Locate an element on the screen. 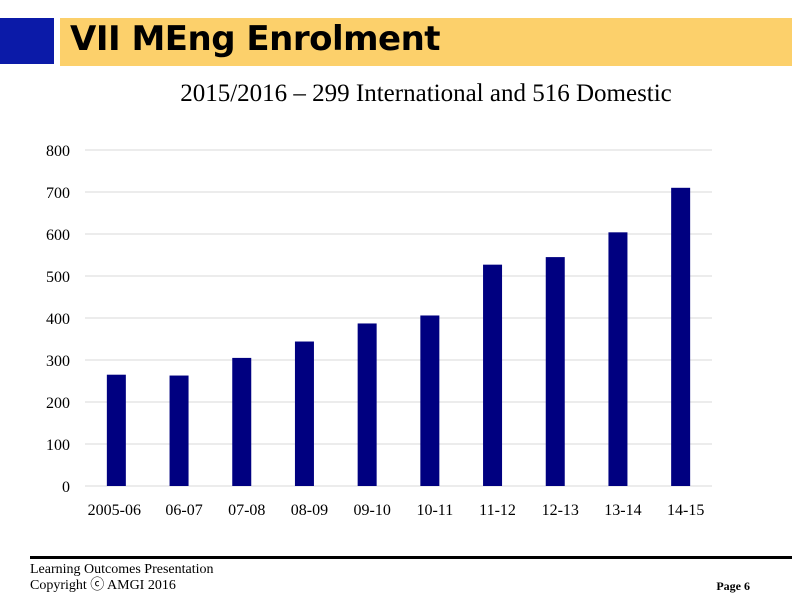 Image resolution: width=792 pixels, height=612 pixels. x-tick-label: 06-07 is located at coordinates (183, 510).